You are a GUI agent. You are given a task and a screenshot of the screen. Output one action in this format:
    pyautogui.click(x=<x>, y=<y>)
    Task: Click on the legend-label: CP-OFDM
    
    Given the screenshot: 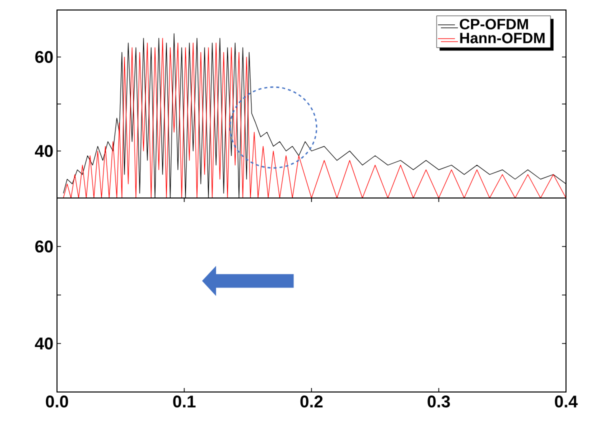 What is the action you would take?
    pyautogui.click(x=494, y=24)
    